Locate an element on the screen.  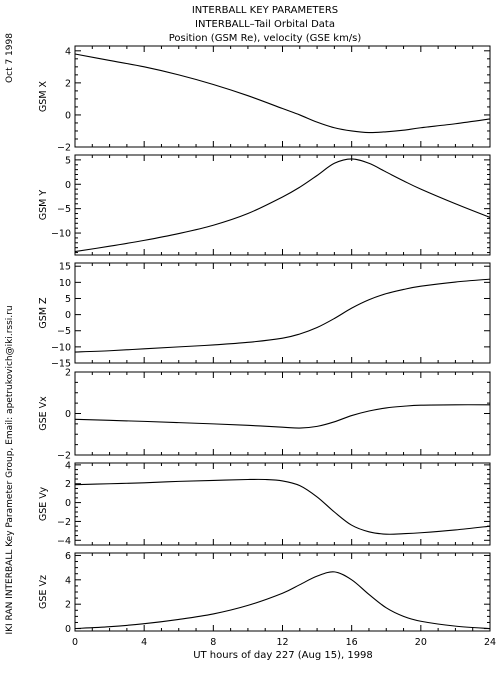
panel-gse-vz: 0 2 4 6 GSE Vz is located at coordinates (264, 593).